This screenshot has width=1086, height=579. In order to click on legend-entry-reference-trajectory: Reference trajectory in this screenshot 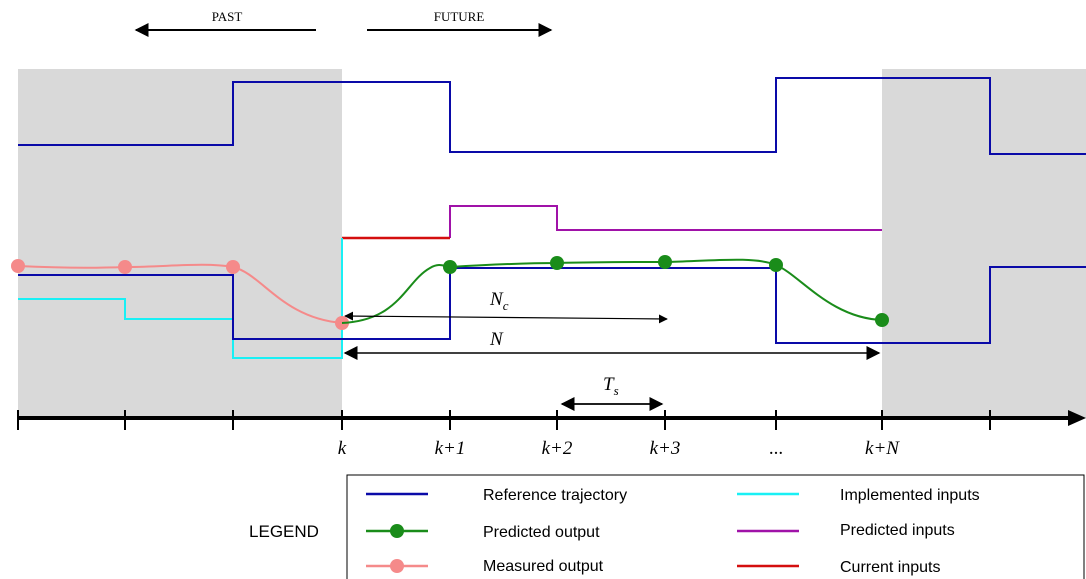, I will do `click(496, 495)`.